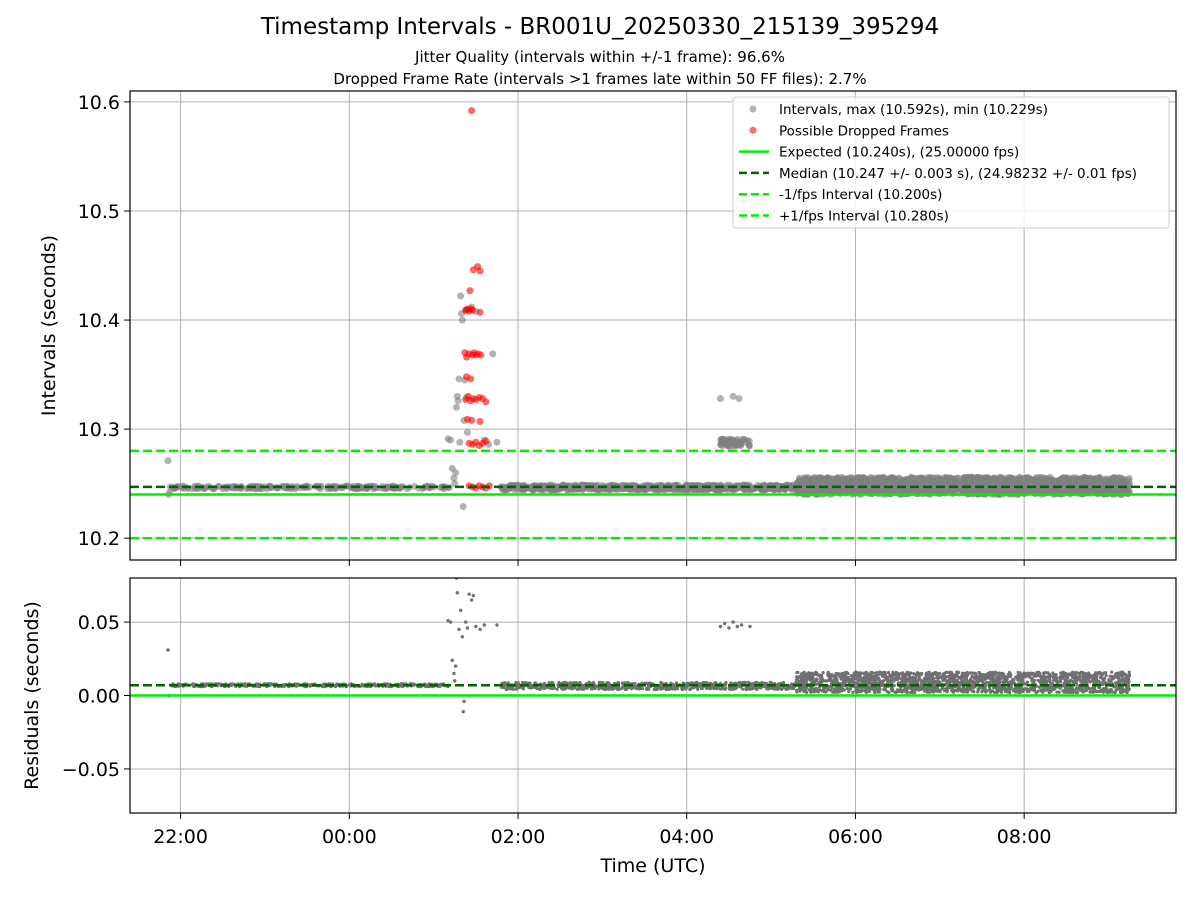 This screenshot has width=1200, height=900. I want to click on dropped-frame-point, so click(472, 310).